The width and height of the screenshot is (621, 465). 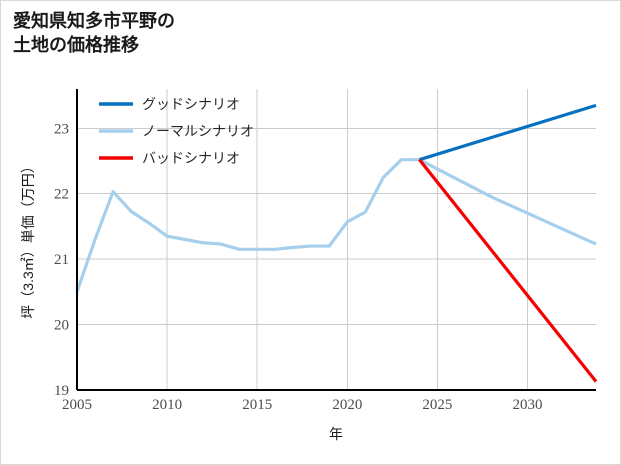 What do you see at coordinates (336, 434) in the screenshot?
I see `x-axis-title: 年` at bounding box center [336, 434].